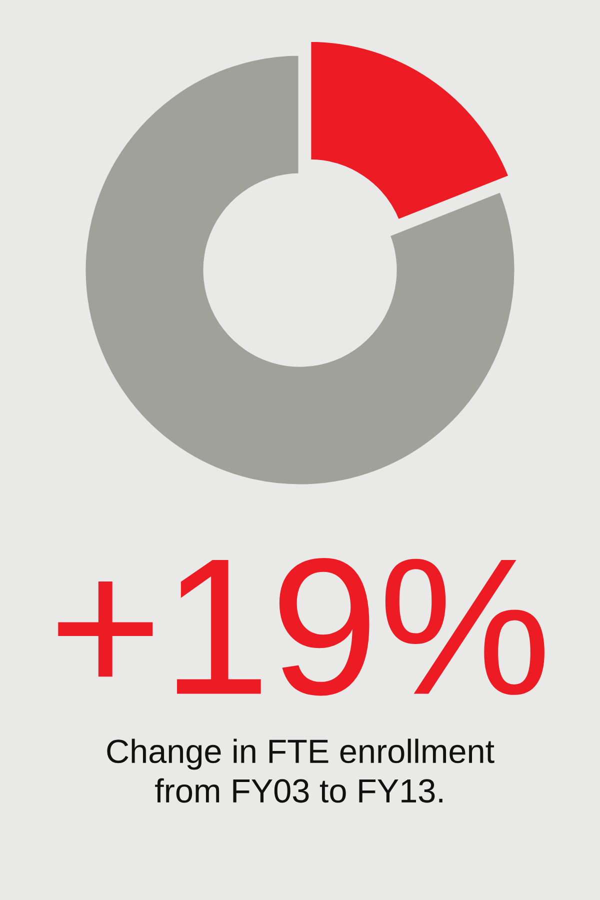 This screenshot has width=600, height=900. What do you see at coordinates (301, 627) in the screenshot?
I see `text: +19%` at bounding box center [301, 627].